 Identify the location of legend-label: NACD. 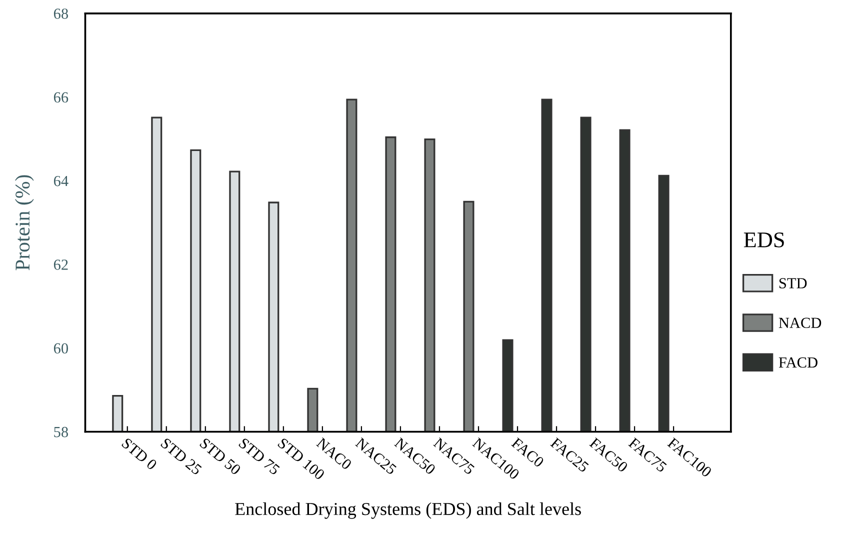
(800, 323).